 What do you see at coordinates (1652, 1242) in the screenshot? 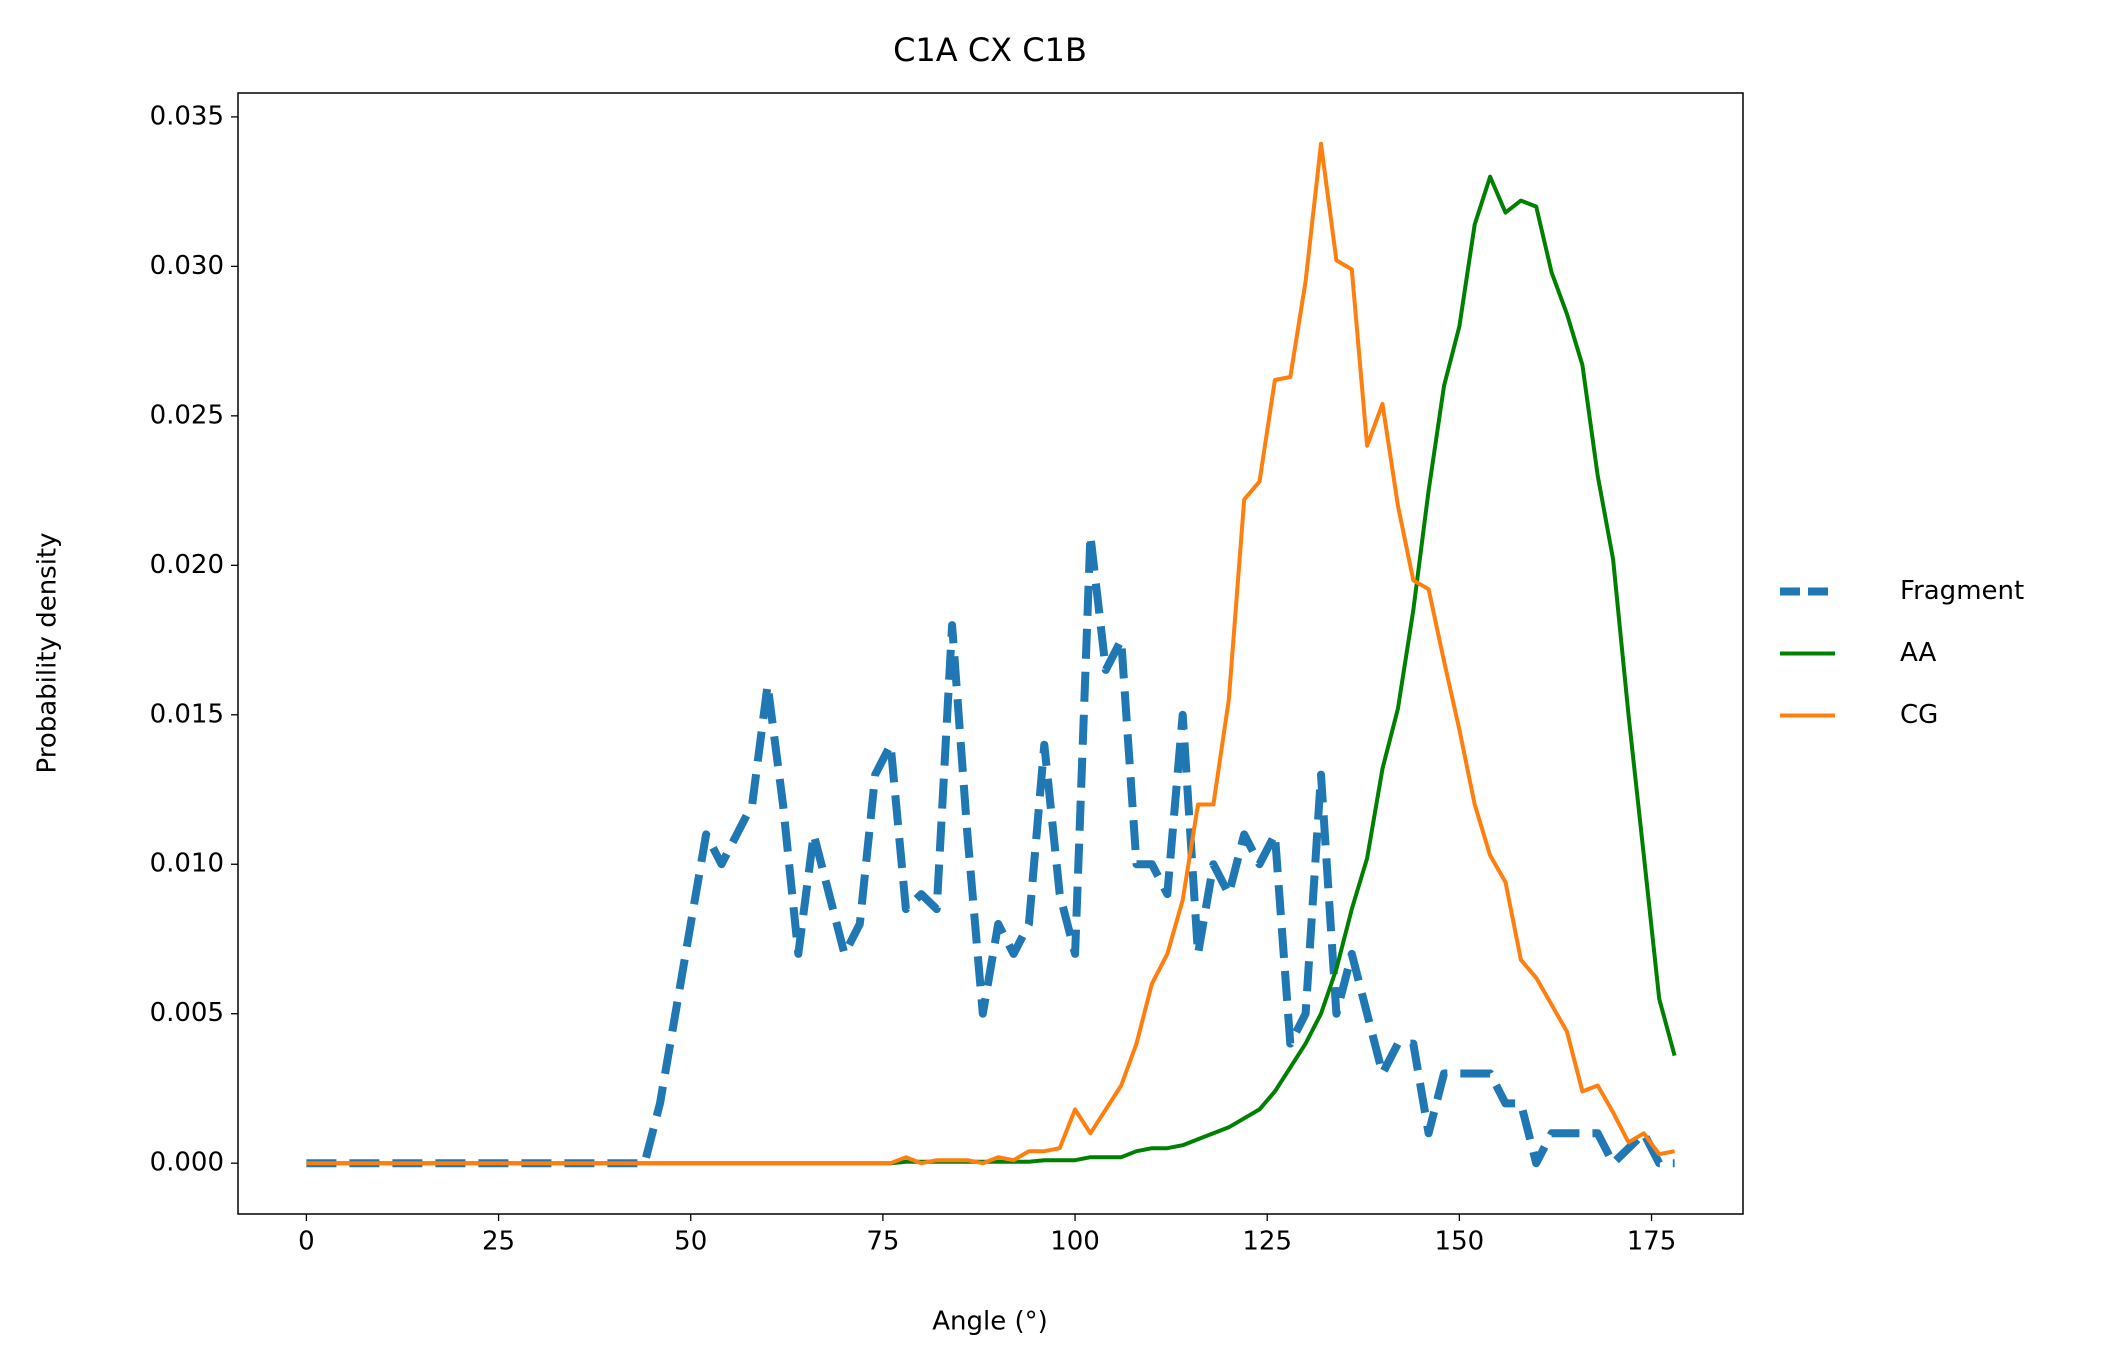
I see `x-tick-label: 175` at bounding box center [1652, 1242].